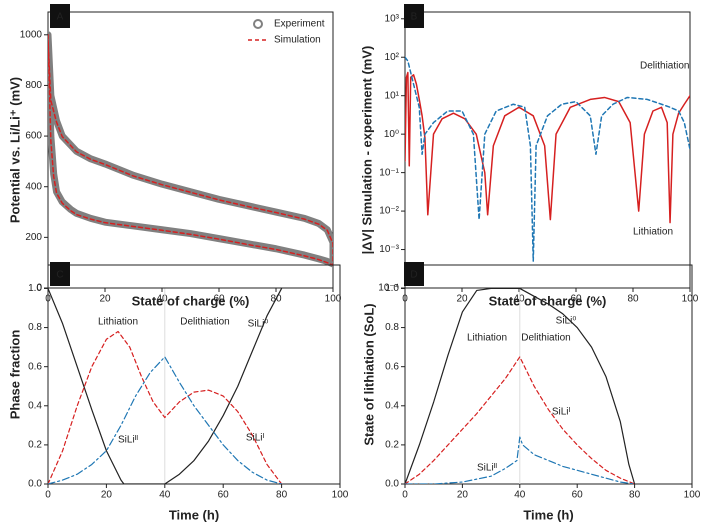  What do you see at coordinates (258, 24) in the screenshot?
I see `legend-marker` at bounding box center [258, 24].